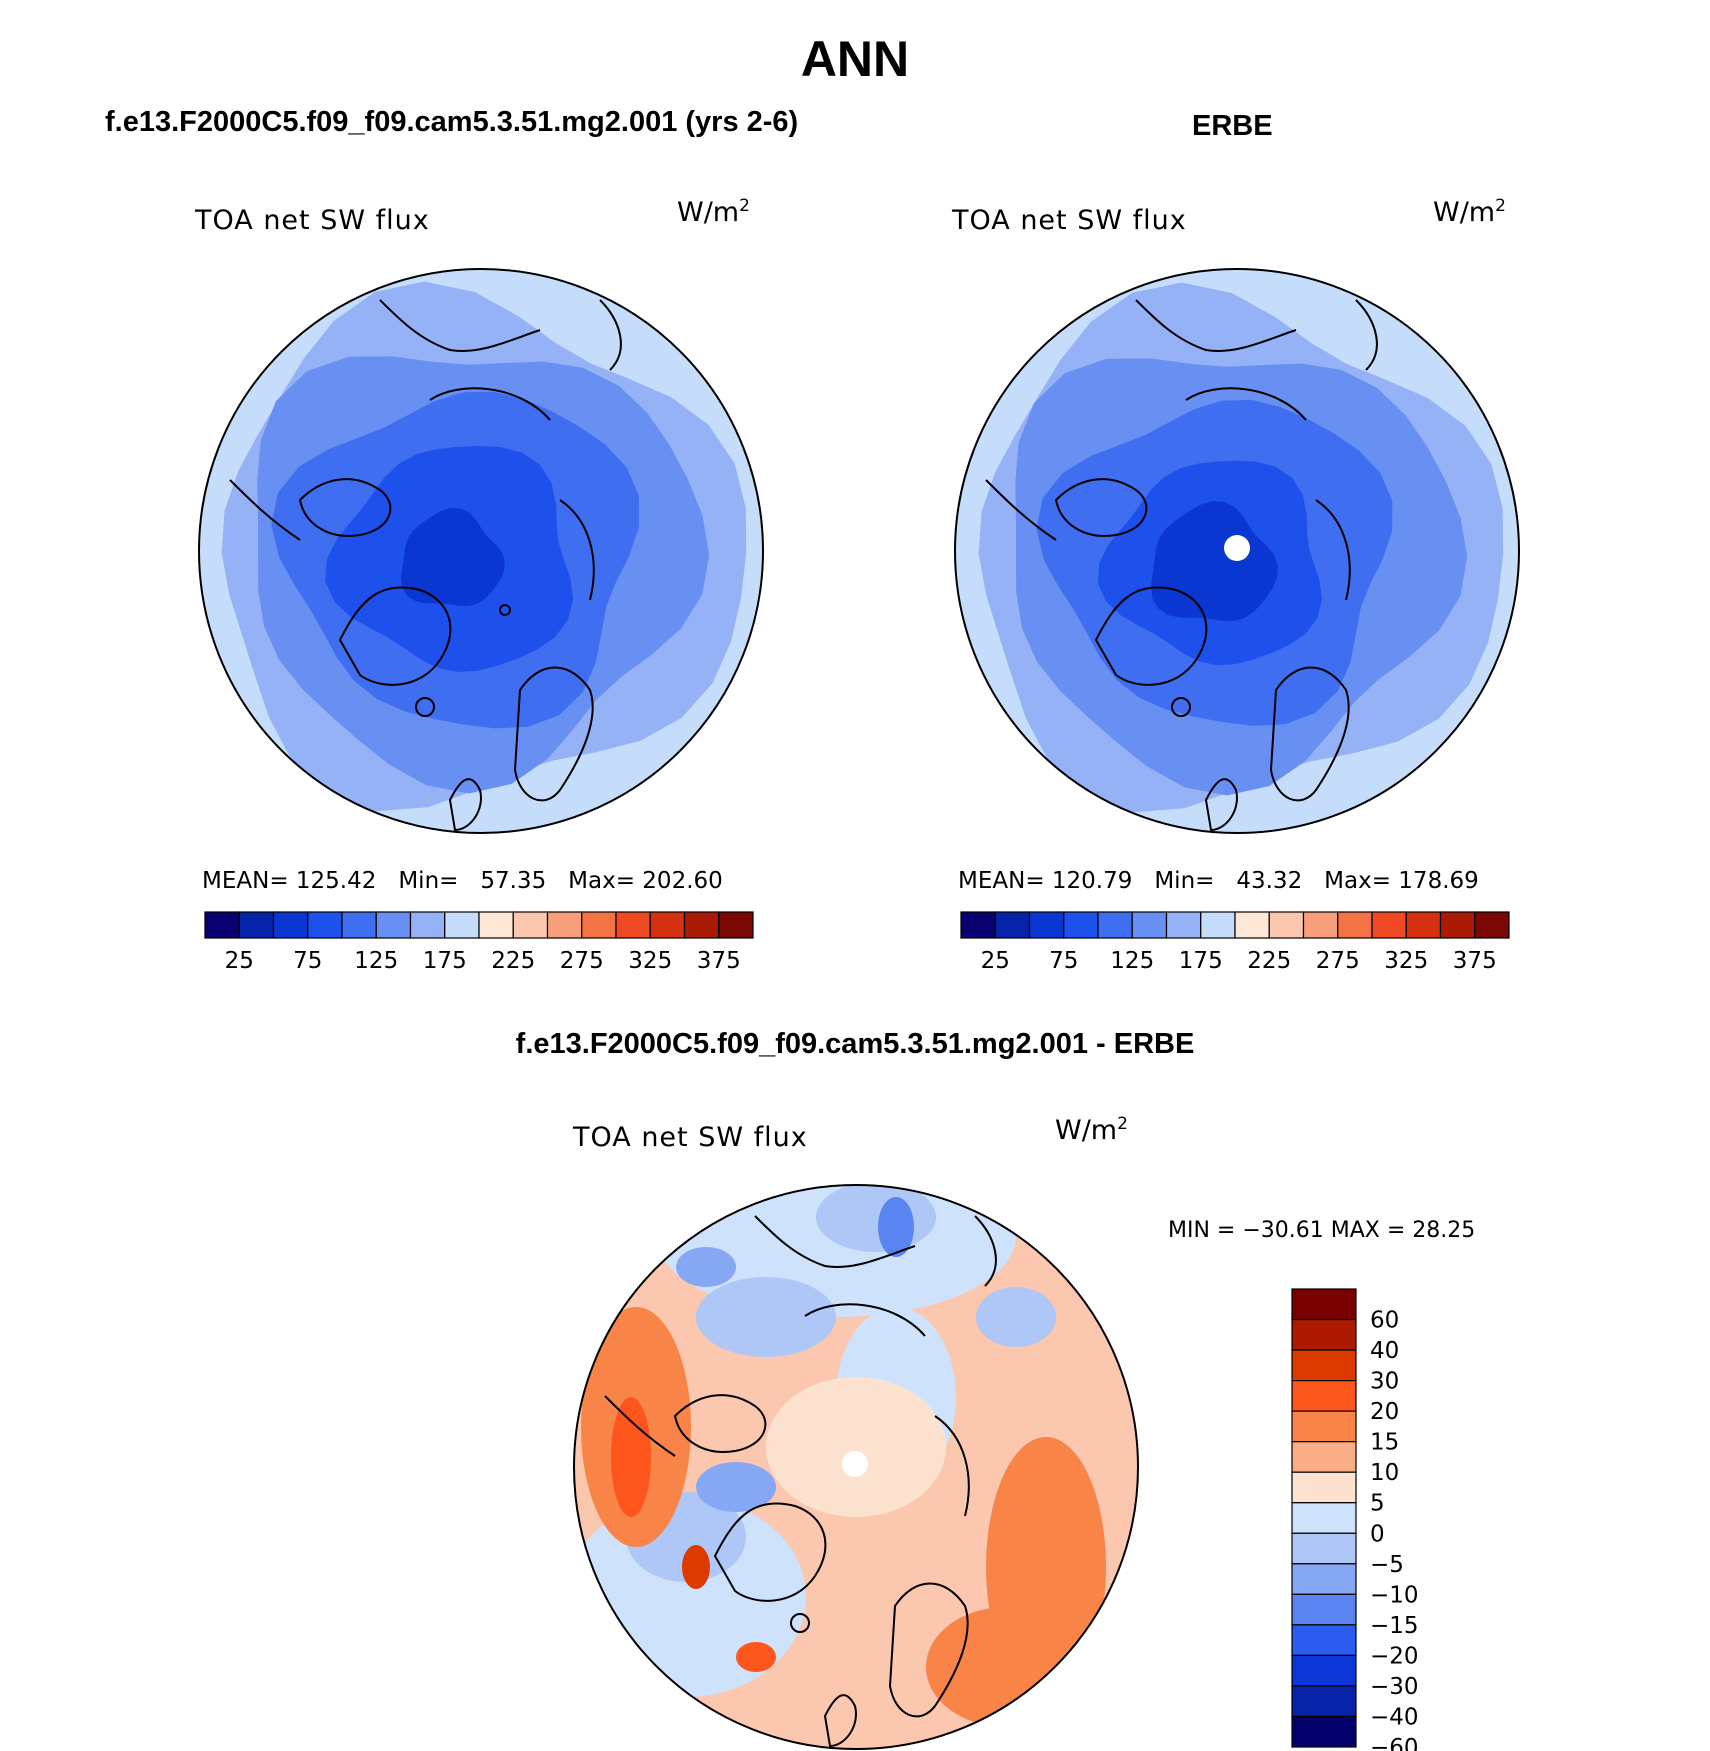  Describe the element at coordinates (1394, 1687) in the screenshot. I see `colorbar-tick-label: −30` at that location.